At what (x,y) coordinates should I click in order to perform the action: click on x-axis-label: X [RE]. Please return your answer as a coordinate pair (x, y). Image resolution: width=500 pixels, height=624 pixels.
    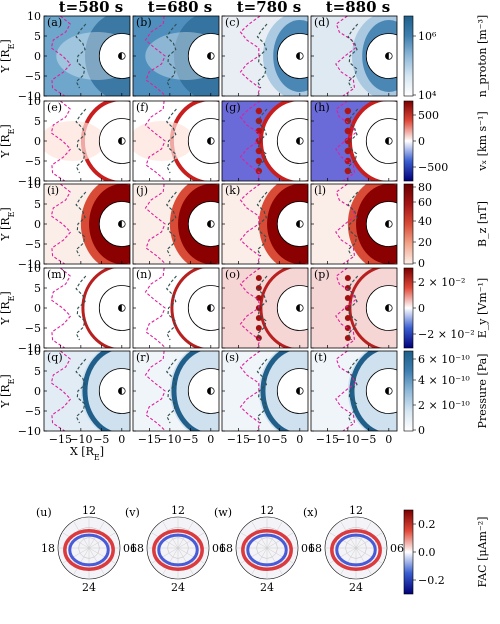
    Looking at the image, I should click on (87, 453).